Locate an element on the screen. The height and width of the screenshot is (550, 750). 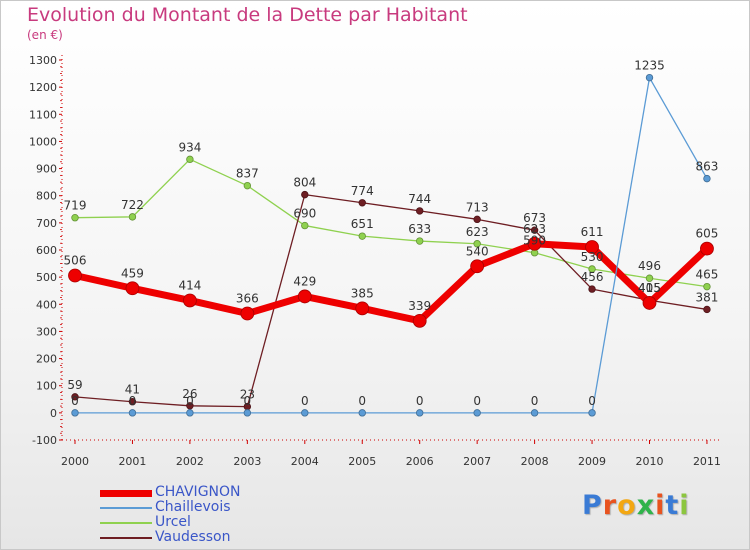
data-label: 837 is located at coordinates (247, 174).